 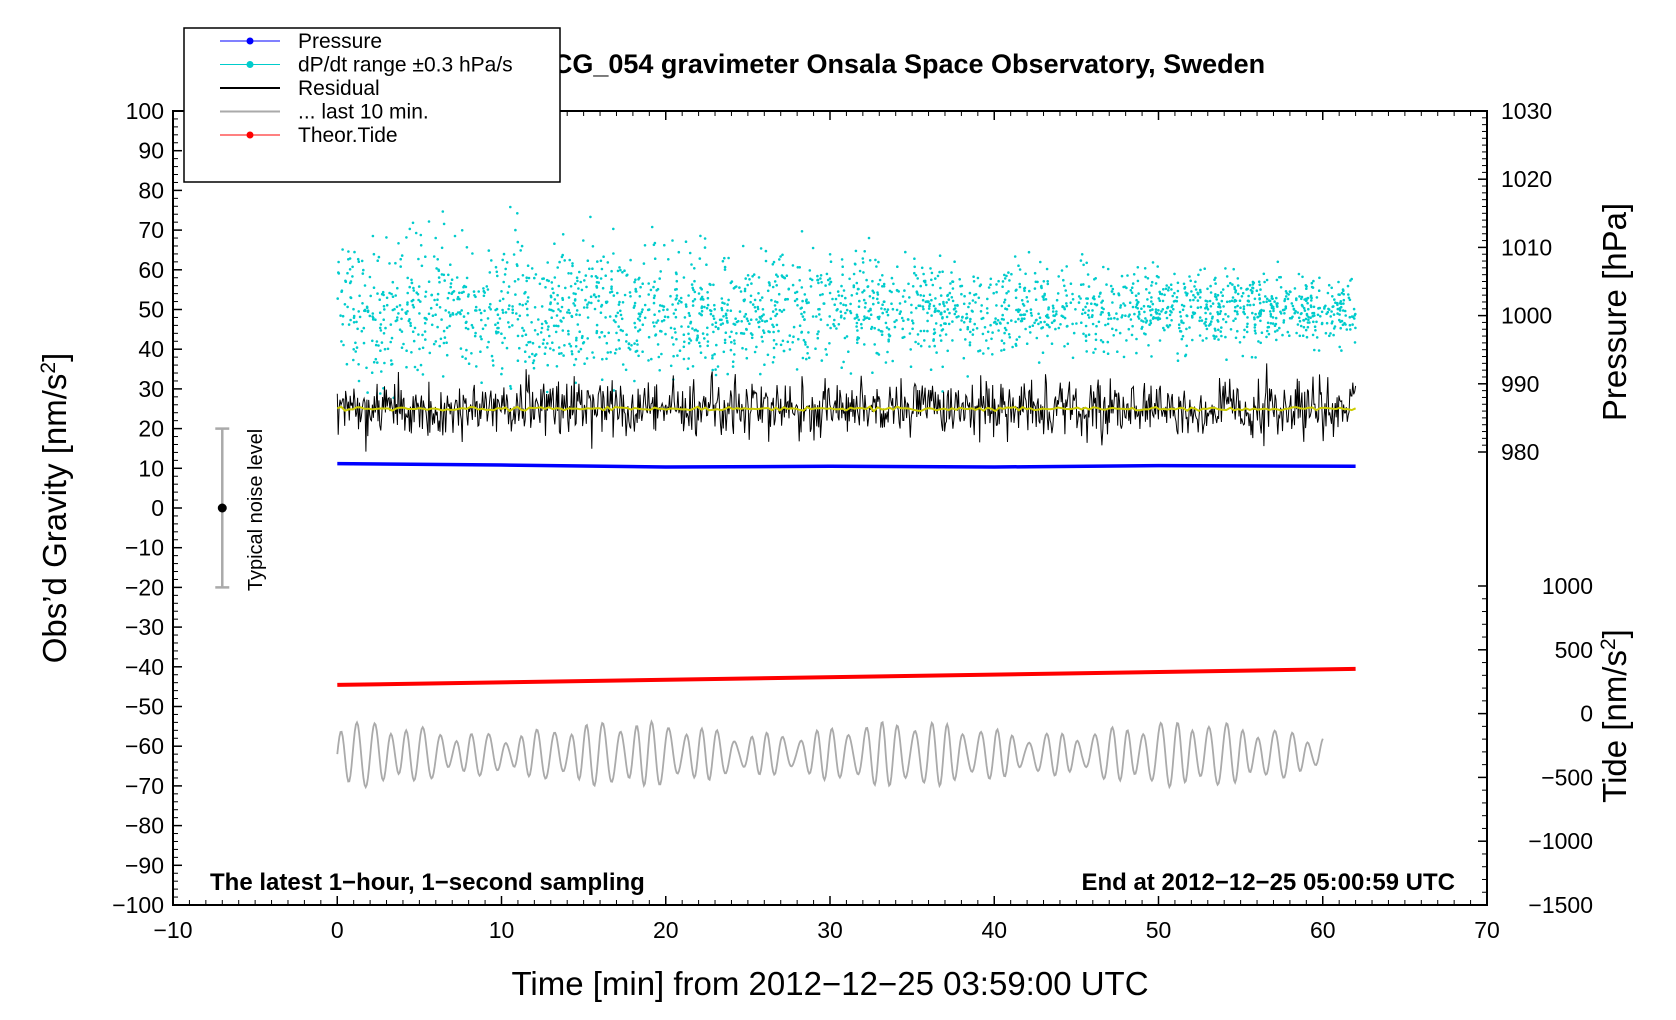 What do you see at coordinates (502, 930) in the screenshot?
I see `x-tick-label: 10` at bounding box center [502, 930].